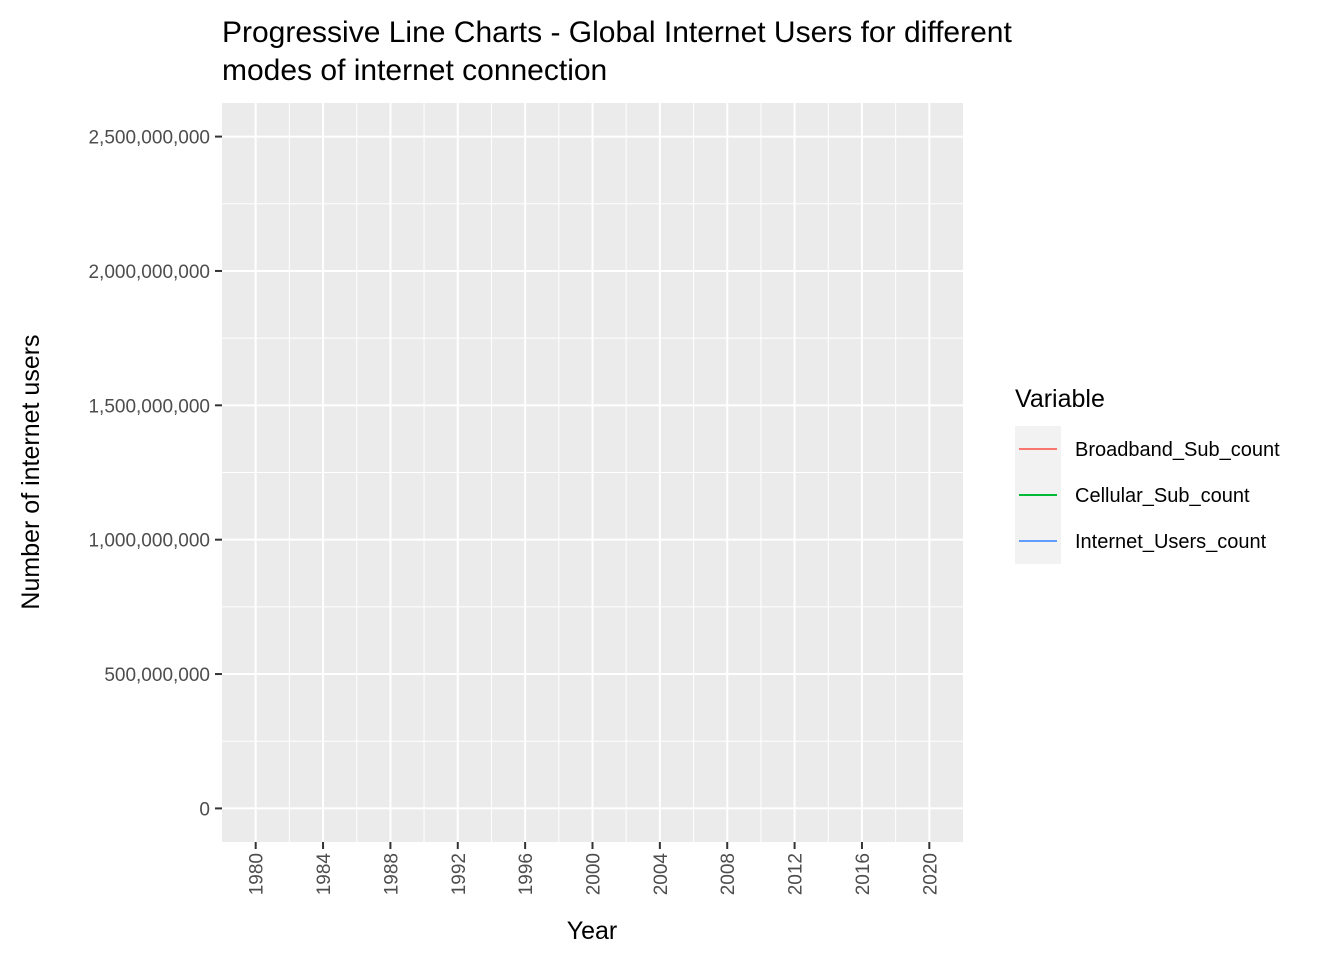 The width and height of the screenshot is (1344, 960). Describe the element at coordinates (324, 874) in the screenshot. I see `x-tick-label: 1984` at that location.